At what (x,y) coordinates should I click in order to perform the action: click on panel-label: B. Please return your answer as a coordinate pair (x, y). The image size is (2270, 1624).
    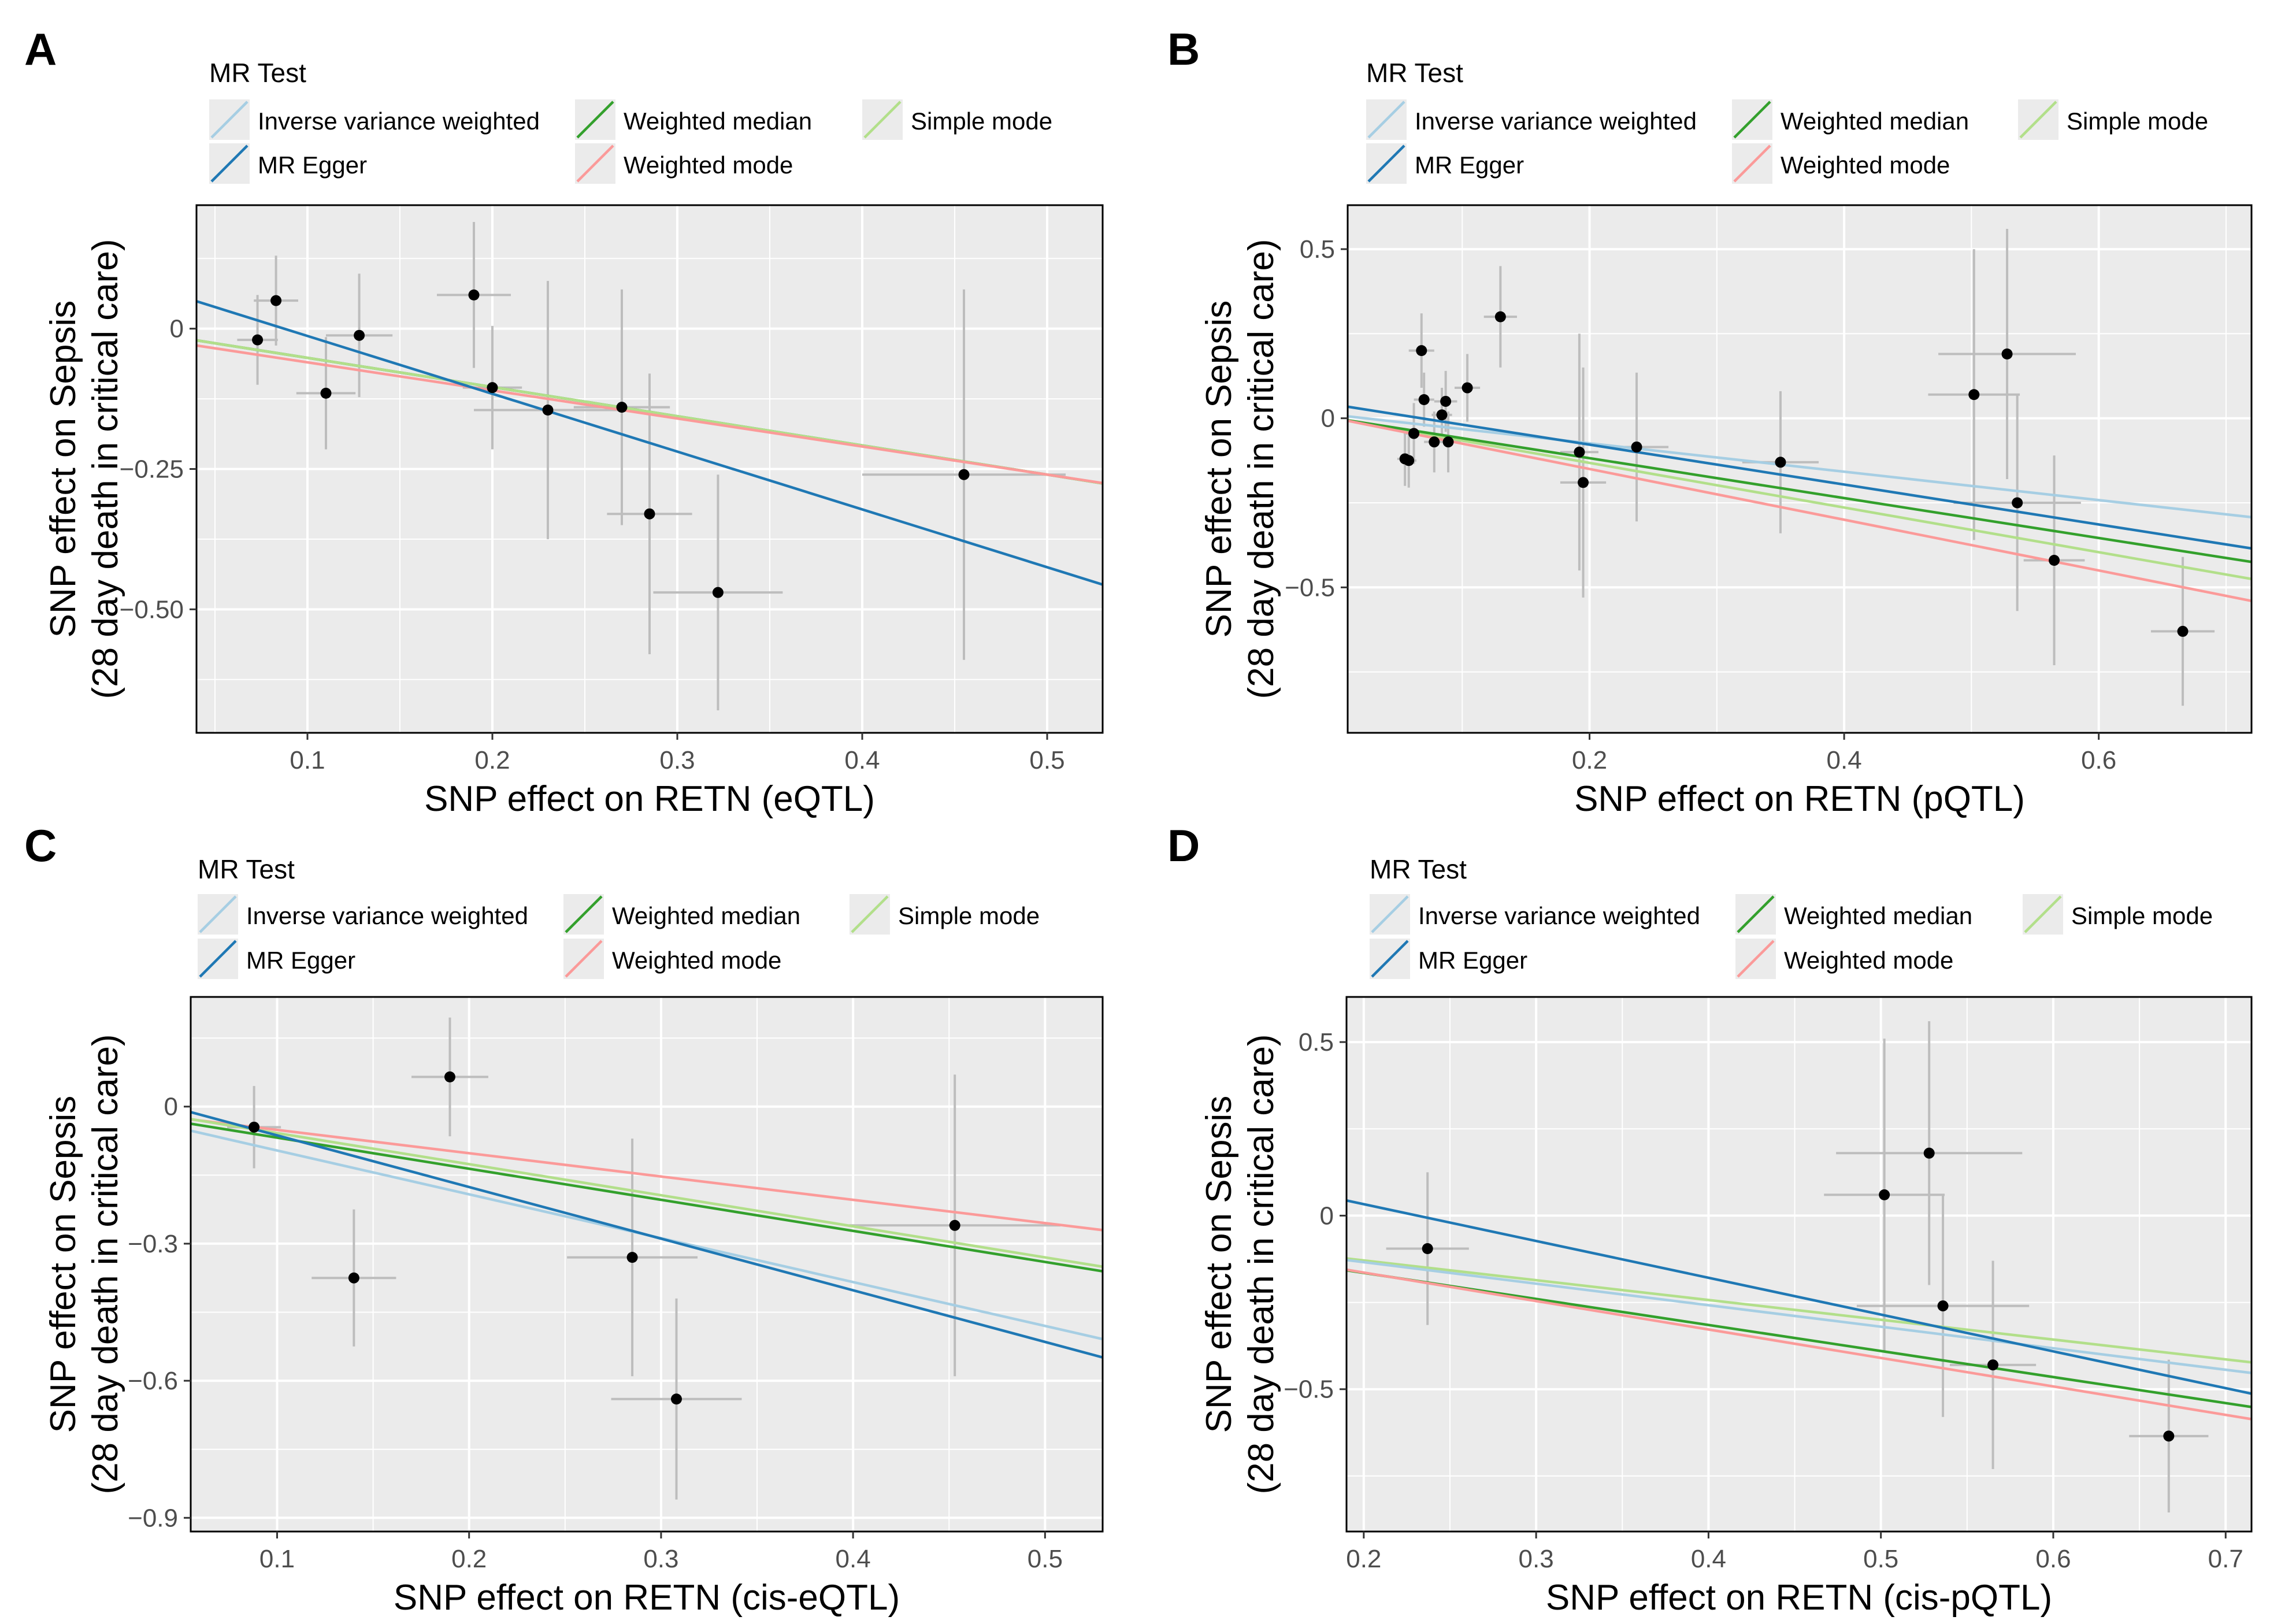
    Looking at the image, I should click on (1183, 50).